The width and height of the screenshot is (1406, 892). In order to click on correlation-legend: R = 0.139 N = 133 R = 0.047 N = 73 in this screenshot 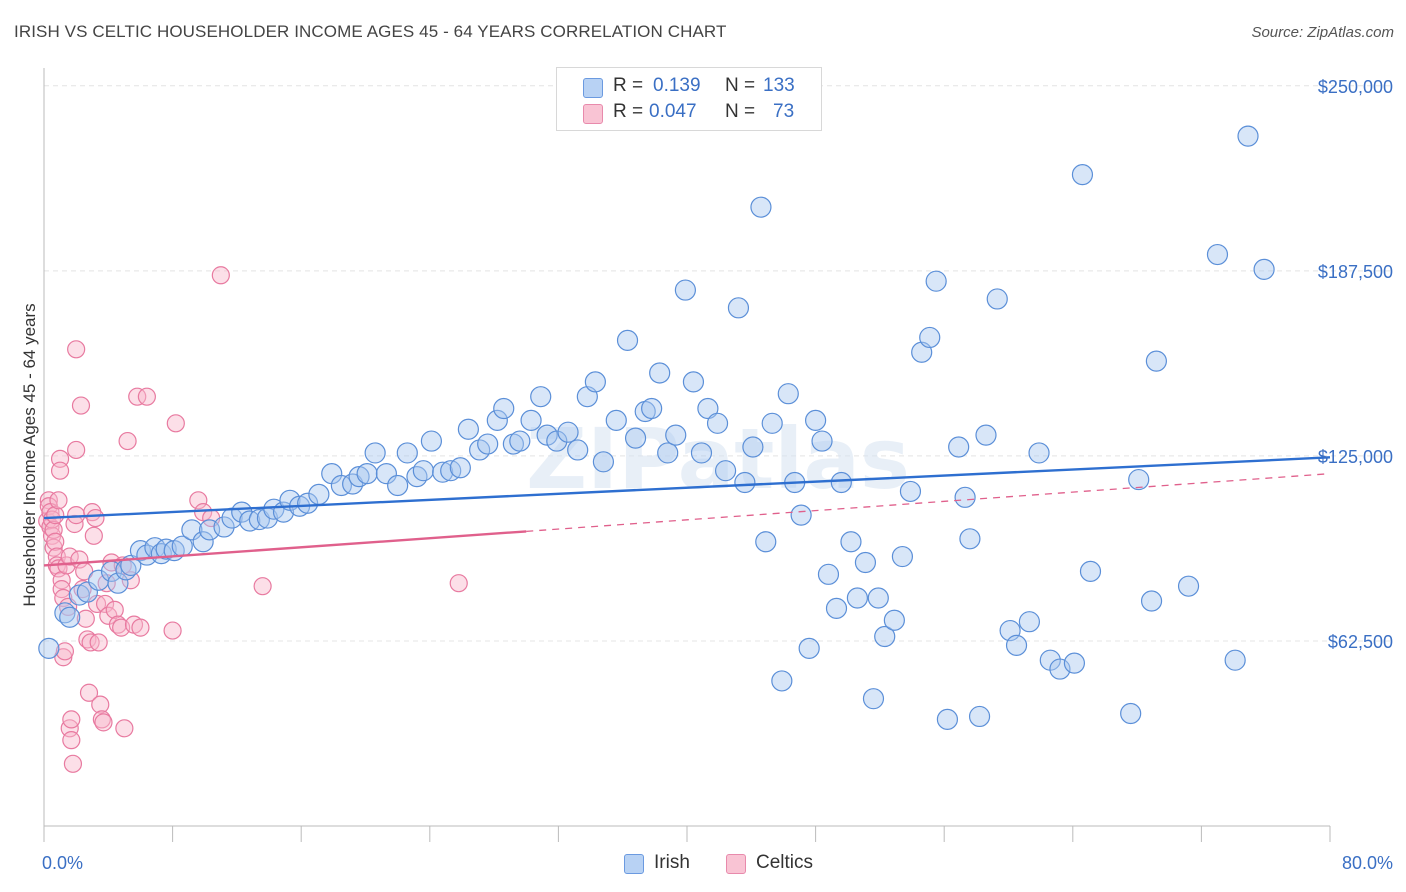, I will do `click(689, 99)`.